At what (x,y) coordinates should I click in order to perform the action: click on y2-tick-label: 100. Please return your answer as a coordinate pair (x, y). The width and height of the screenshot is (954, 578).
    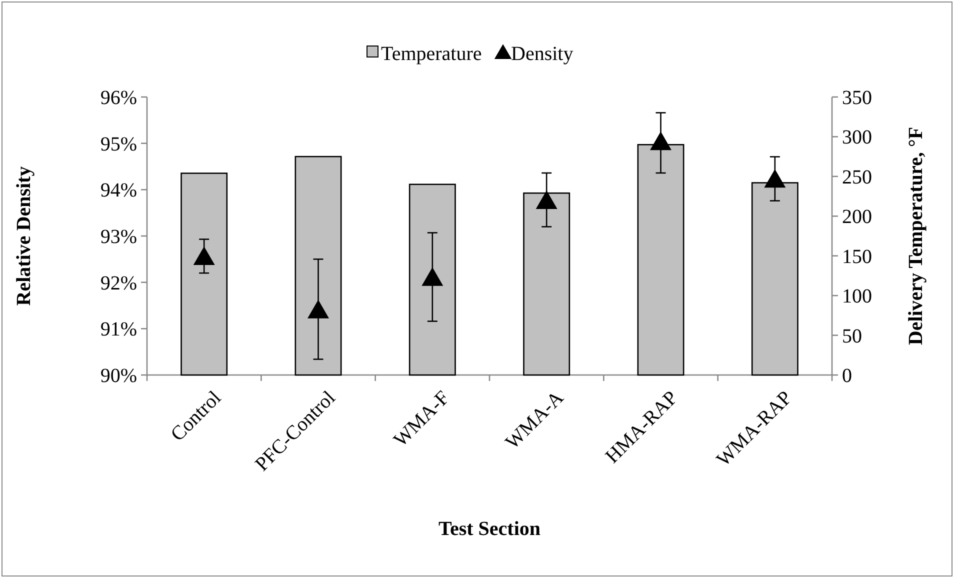
    Looking at the image, I should click on (857, 297).